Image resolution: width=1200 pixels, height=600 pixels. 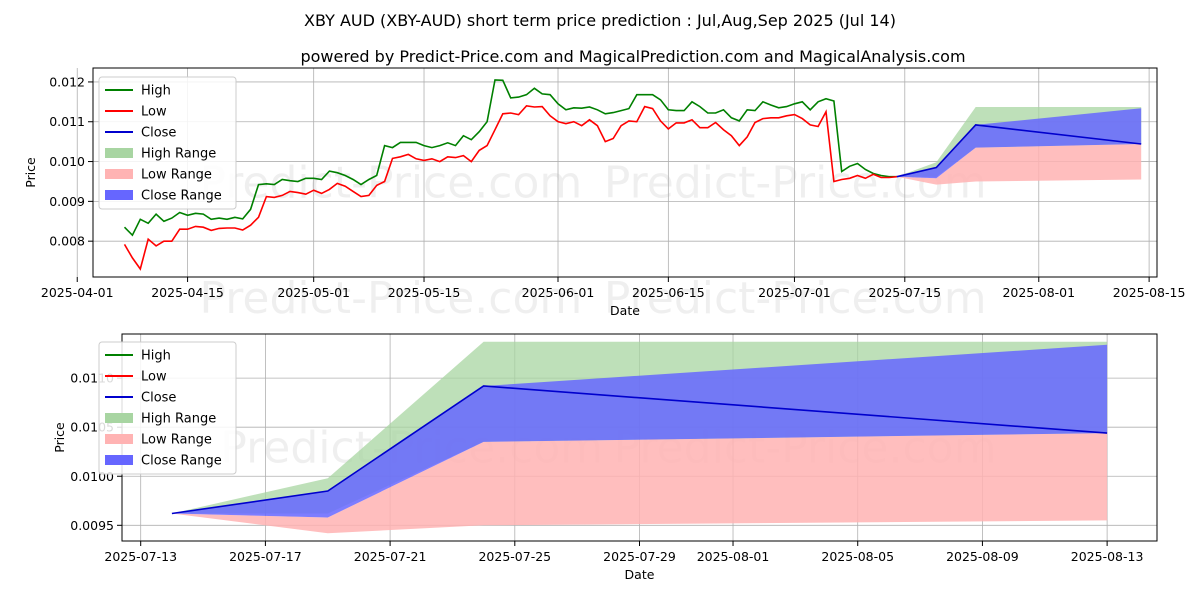 I want to click on x-tick-label: 2025-08-05, so click(x=857, y=556).